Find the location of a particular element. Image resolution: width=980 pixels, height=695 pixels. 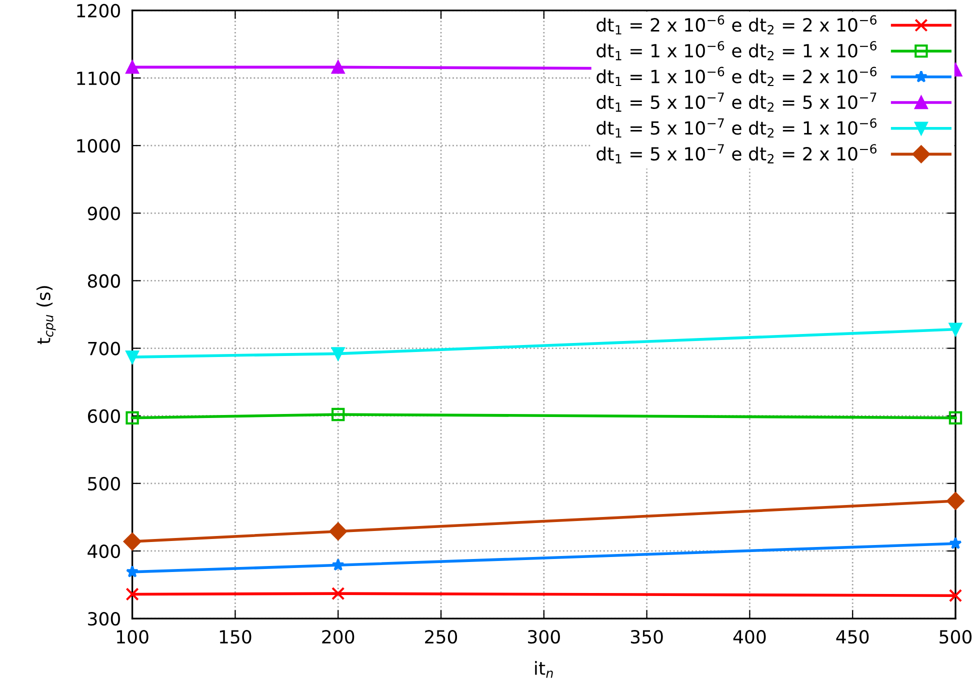

y-tick-label: 700 is located at coordinates (104, 349).